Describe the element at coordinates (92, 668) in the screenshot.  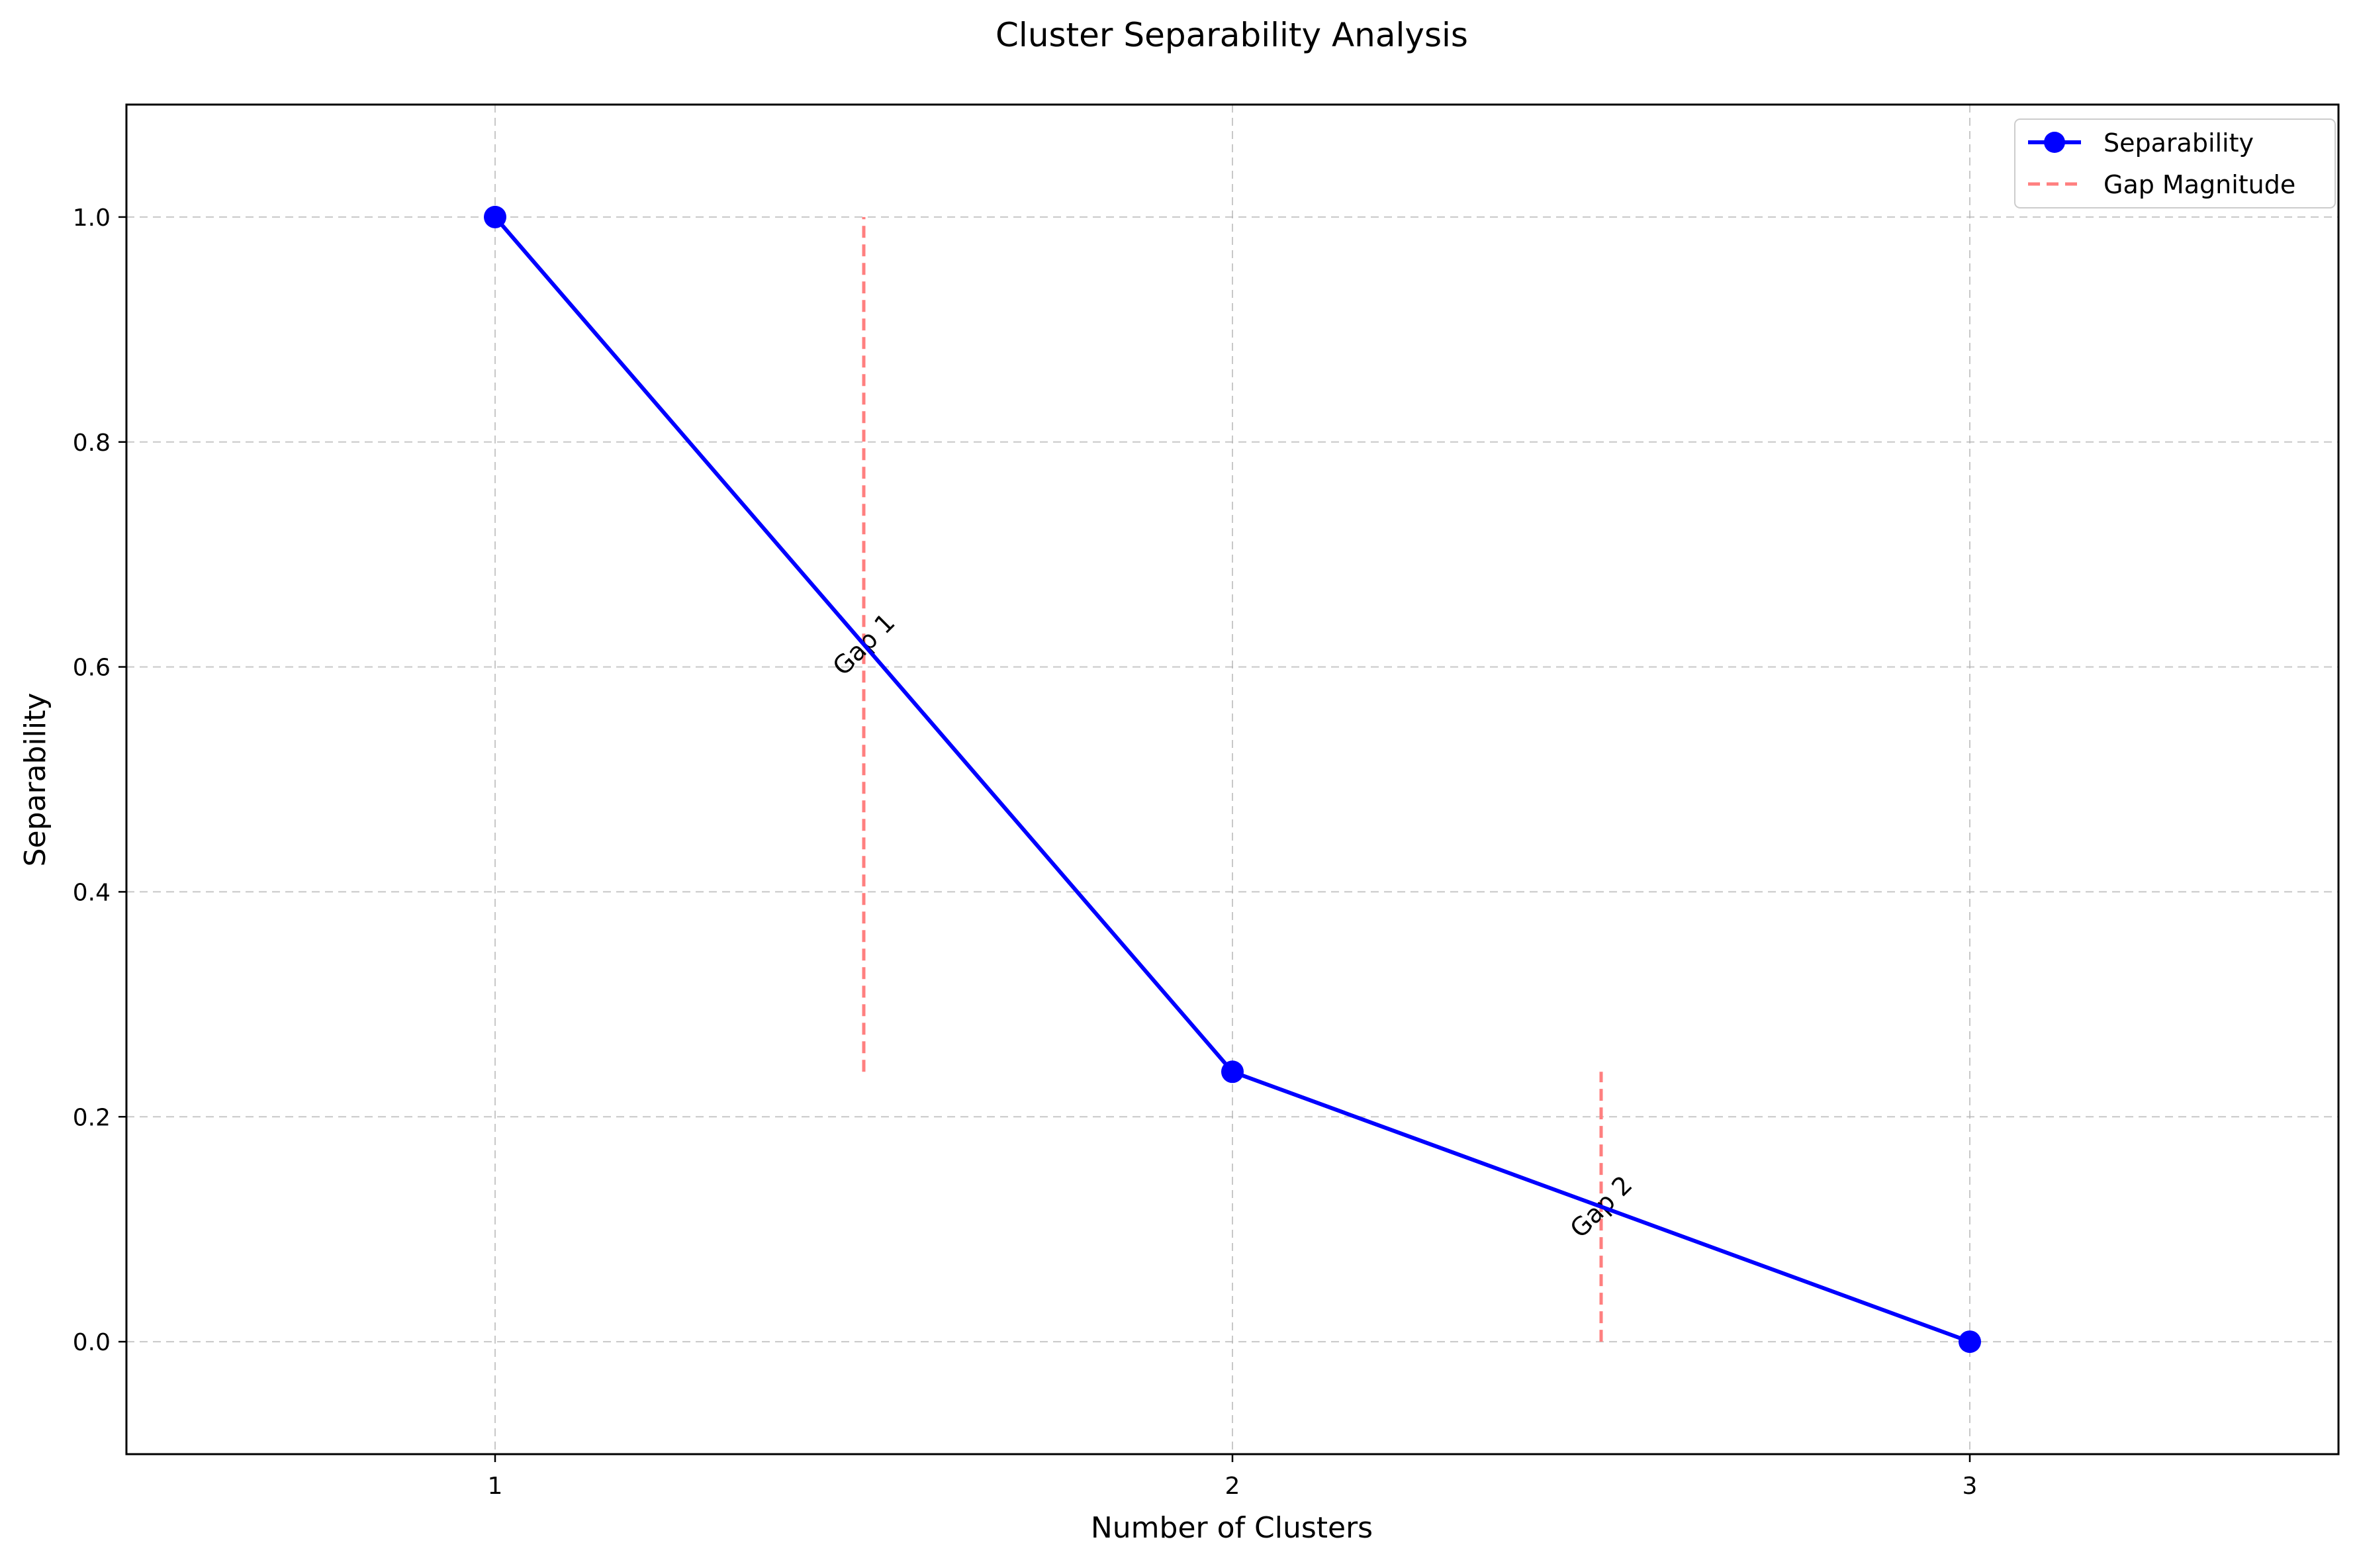
I see `y-tick-label-3: 0.6` at that location.